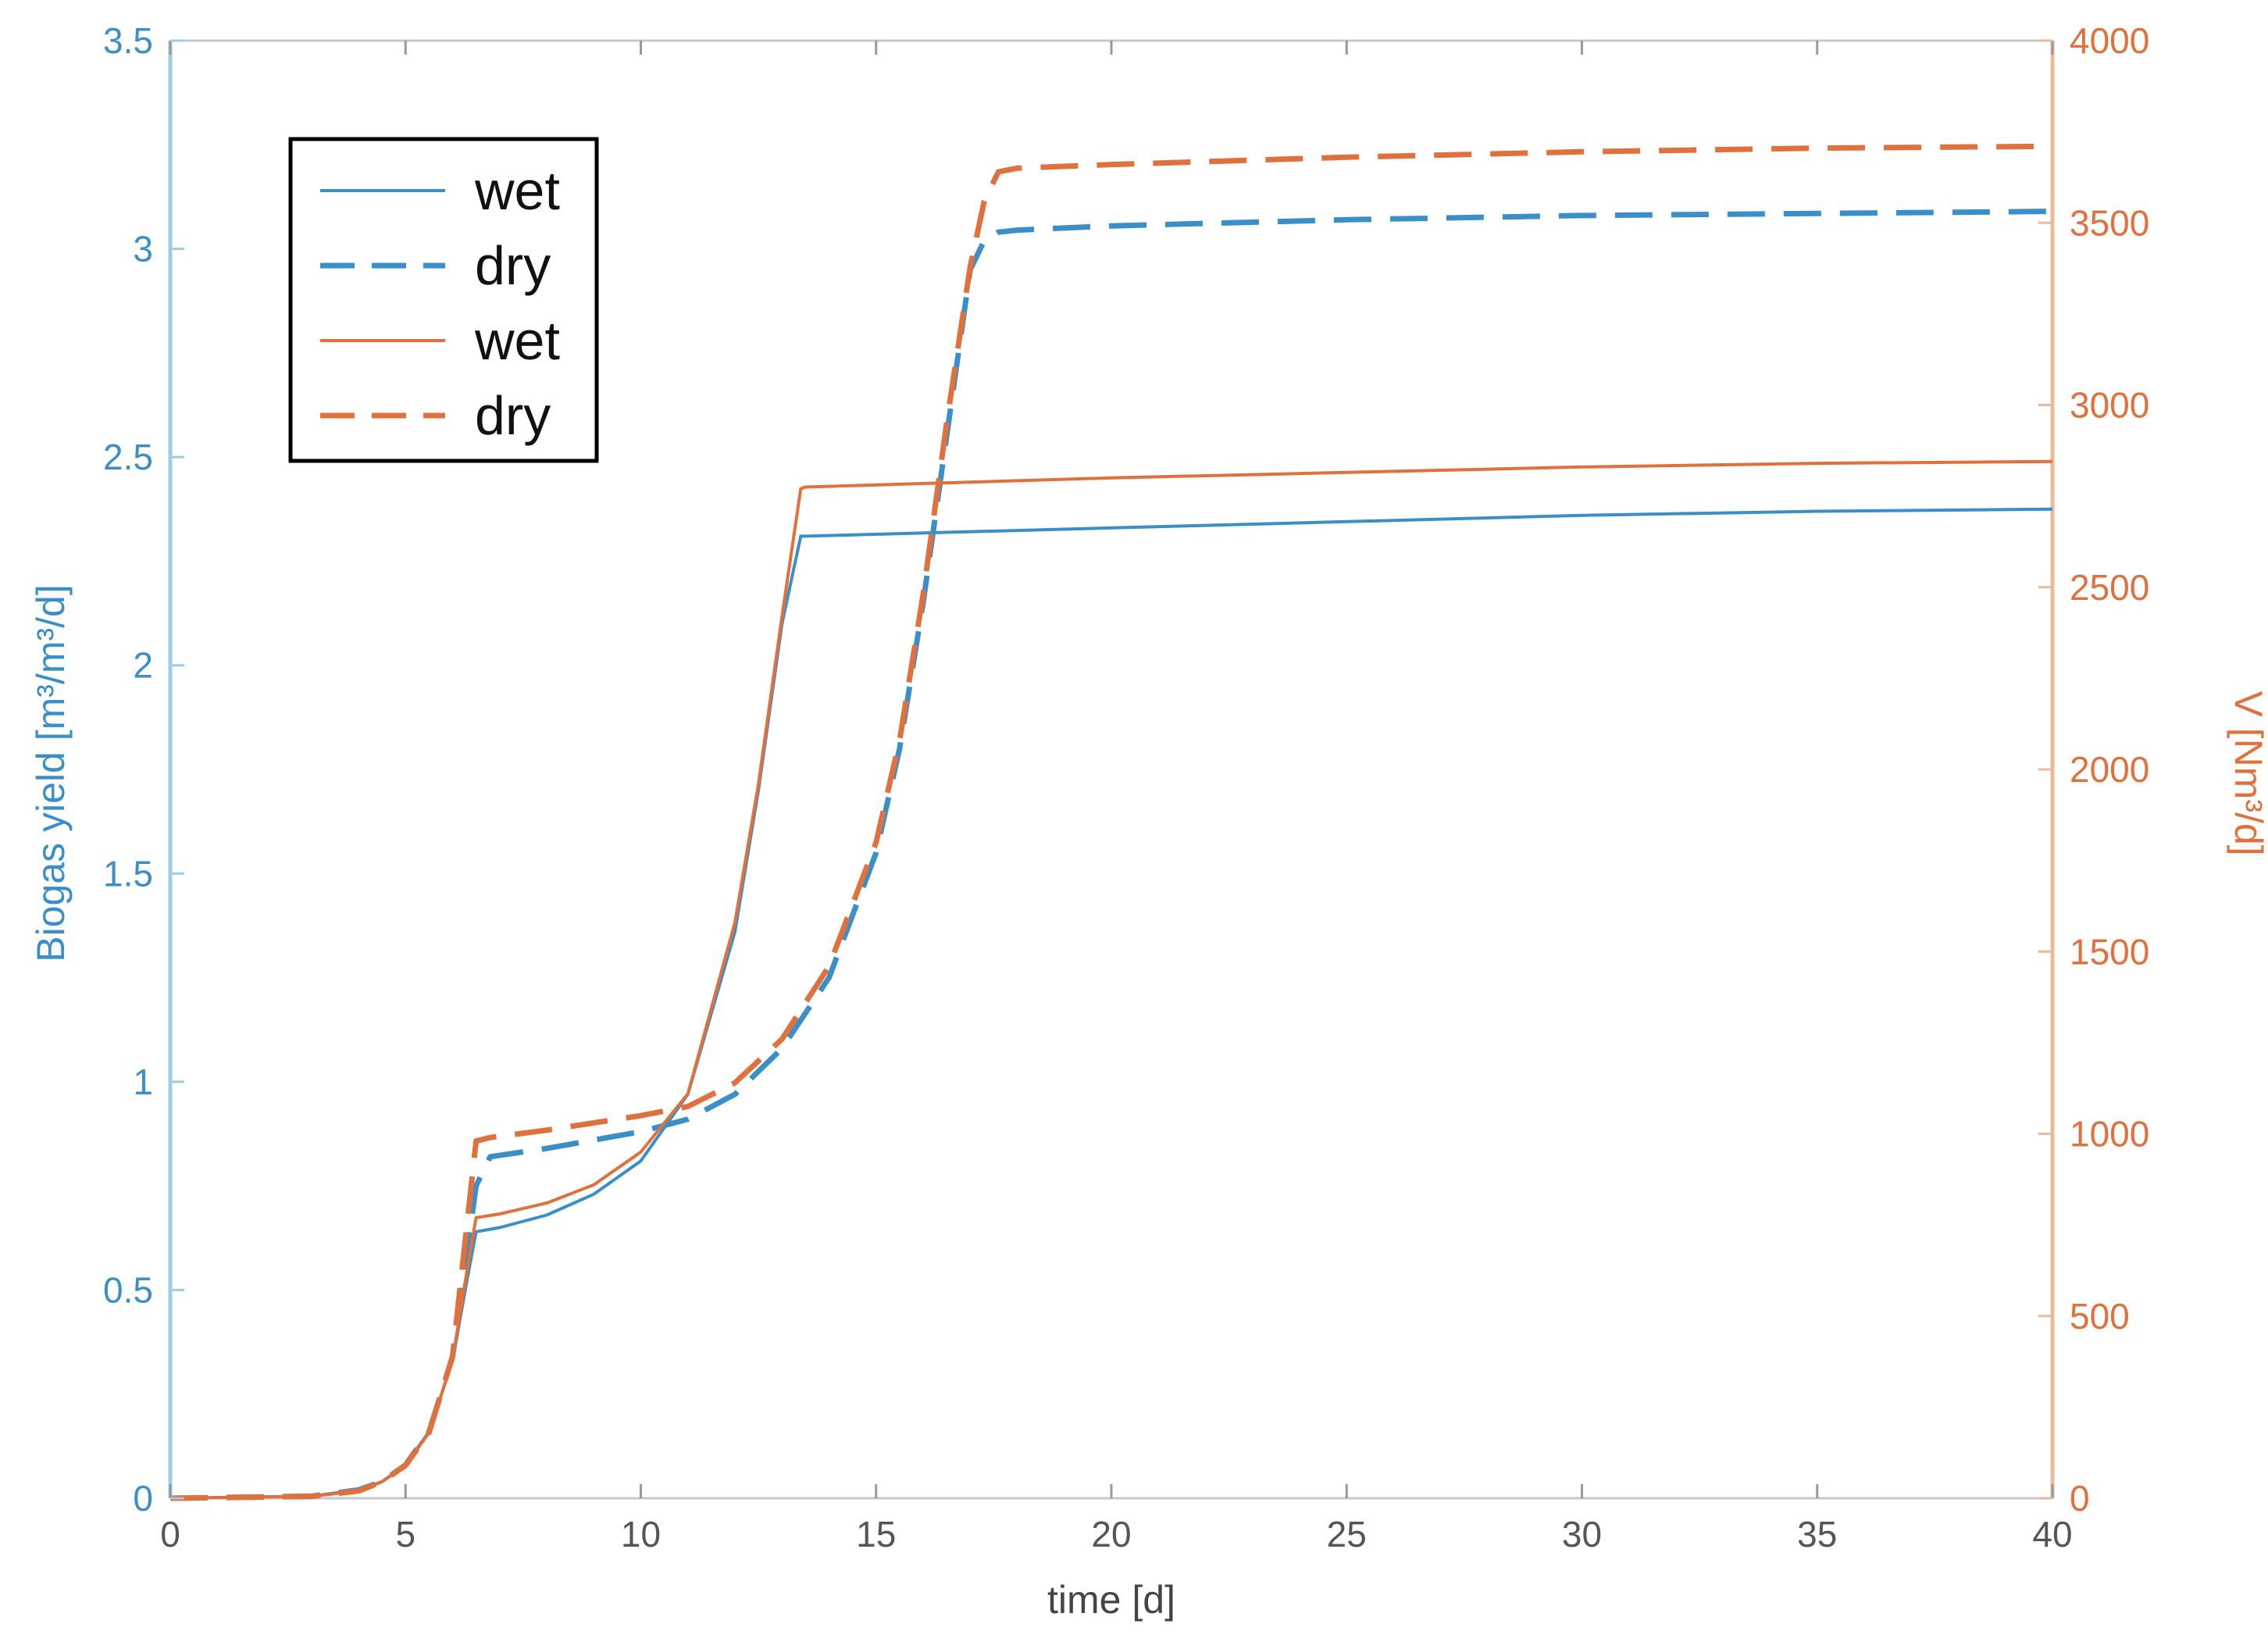 The image size is (2268, 1649). What do you see at coordinates (143, 665) in the screenshot?
I see `y-left-tick-label: 2` at bounding box center [143, 665].